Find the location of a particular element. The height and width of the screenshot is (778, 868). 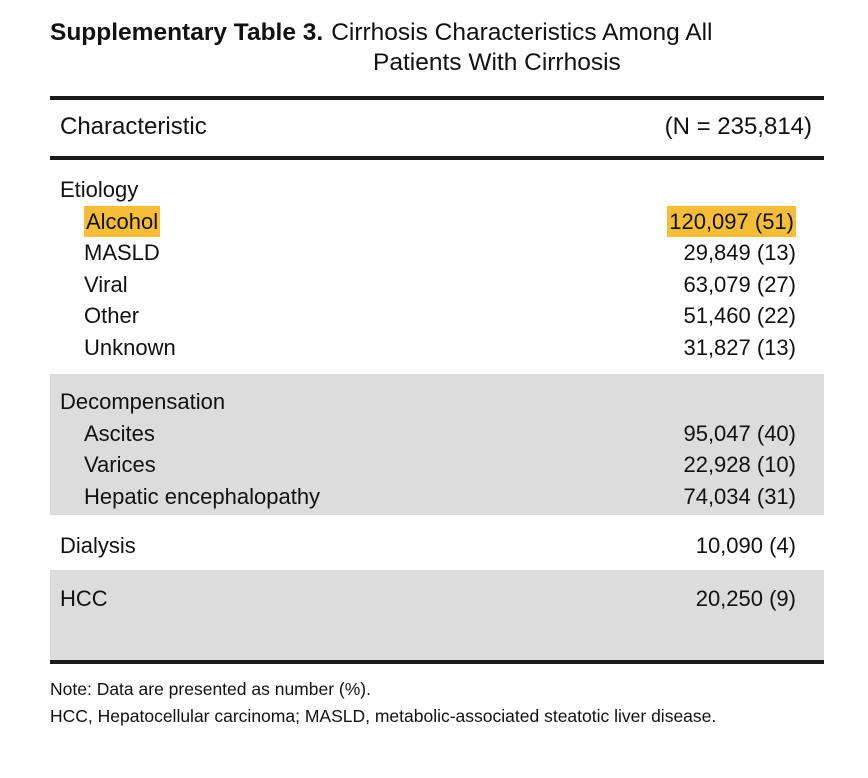

row-label-hepatic-encephalopathy: Hepatic encephalopathy is located at coordinates (202, 496).